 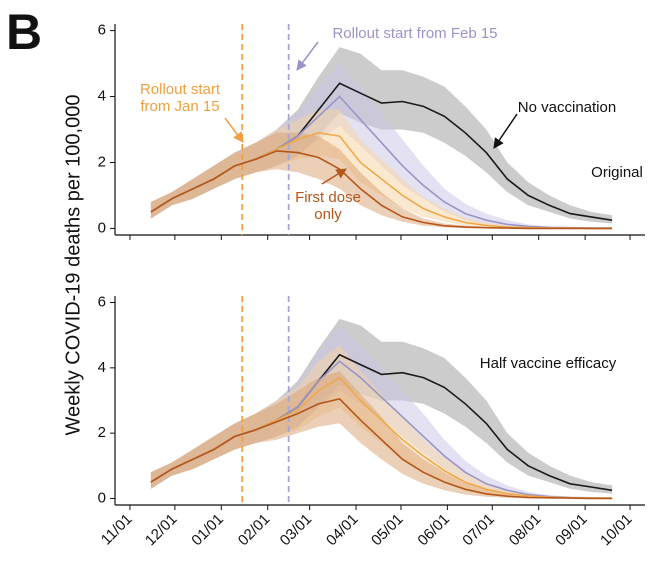 What do you see at coordinates (179, 106) in the screenshot?
I see `annotation: from Jan 15` at bounding box center [179, 106].